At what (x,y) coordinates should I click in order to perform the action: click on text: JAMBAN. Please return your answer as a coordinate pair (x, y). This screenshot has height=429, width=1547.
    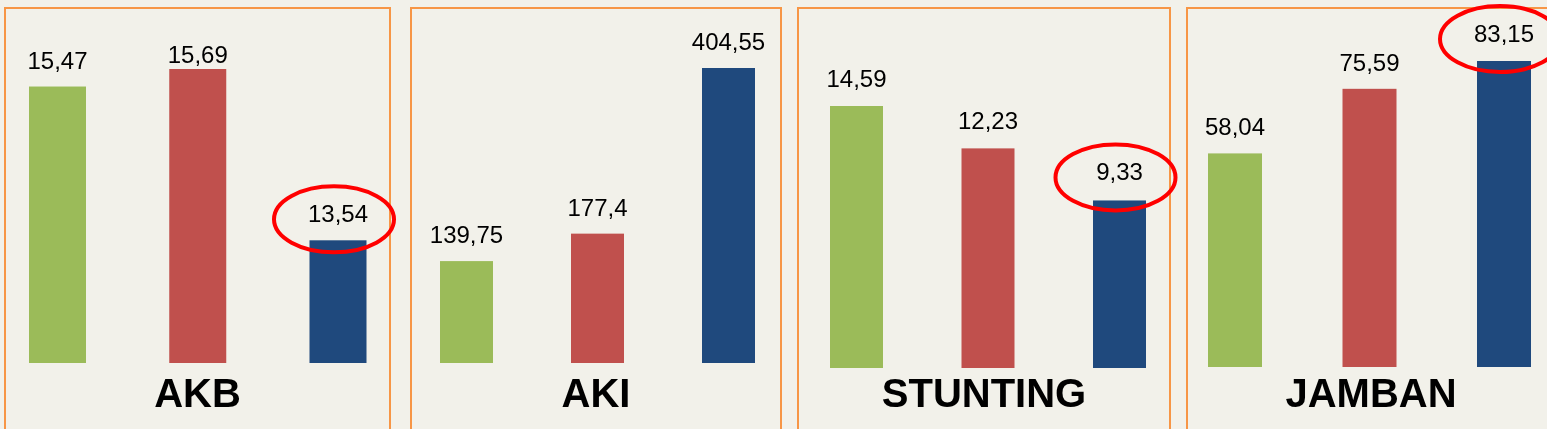
    Looking at the image, I should click on (1371, 393).